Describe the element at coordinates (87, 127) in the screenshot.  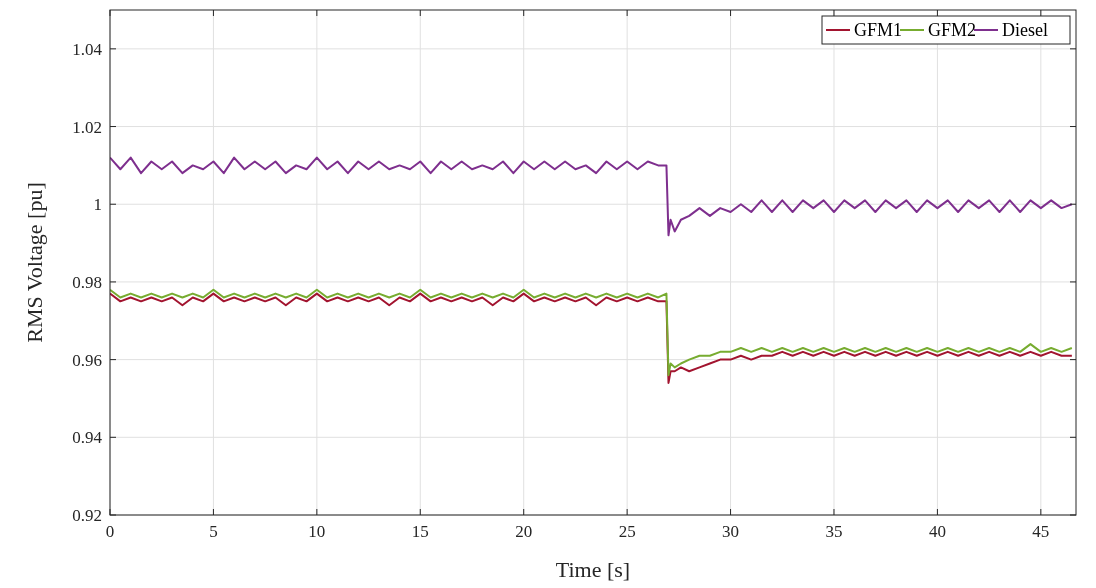
I see `y-tick-label: 1.02` at that location.